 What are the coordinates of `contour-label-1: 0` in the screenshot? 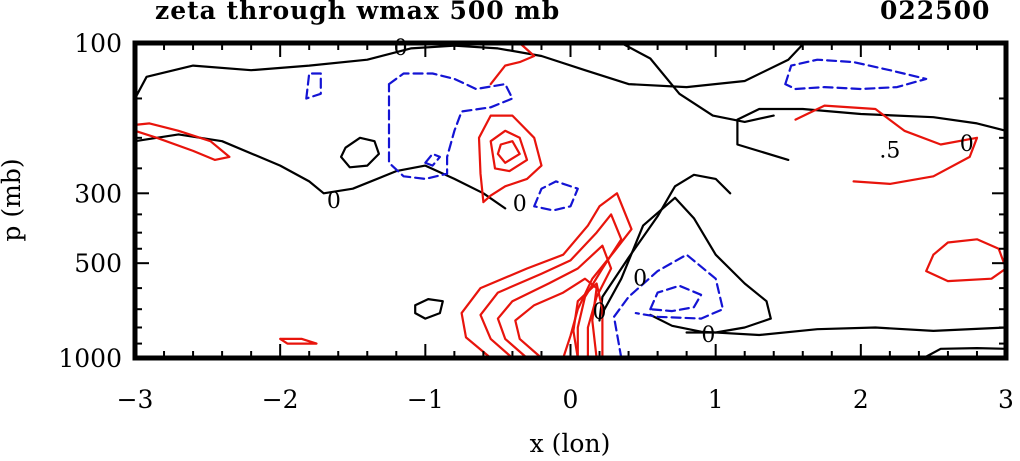 It's located at (334, 201).